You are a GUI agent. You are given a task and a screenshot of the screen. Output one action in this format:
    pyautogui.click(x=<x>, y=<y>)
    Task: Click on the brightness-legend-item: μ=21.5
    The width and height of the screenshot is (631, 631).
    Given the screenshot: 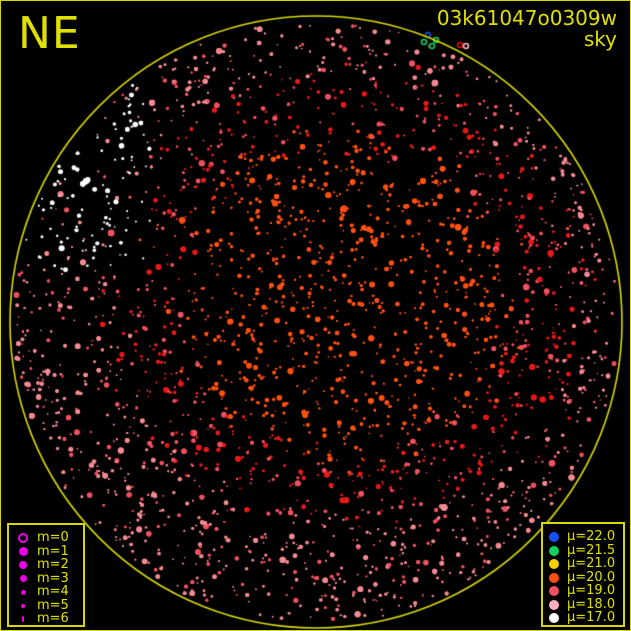 What is the action you would take?
    pyautogui.click(x=583, y=550)
    